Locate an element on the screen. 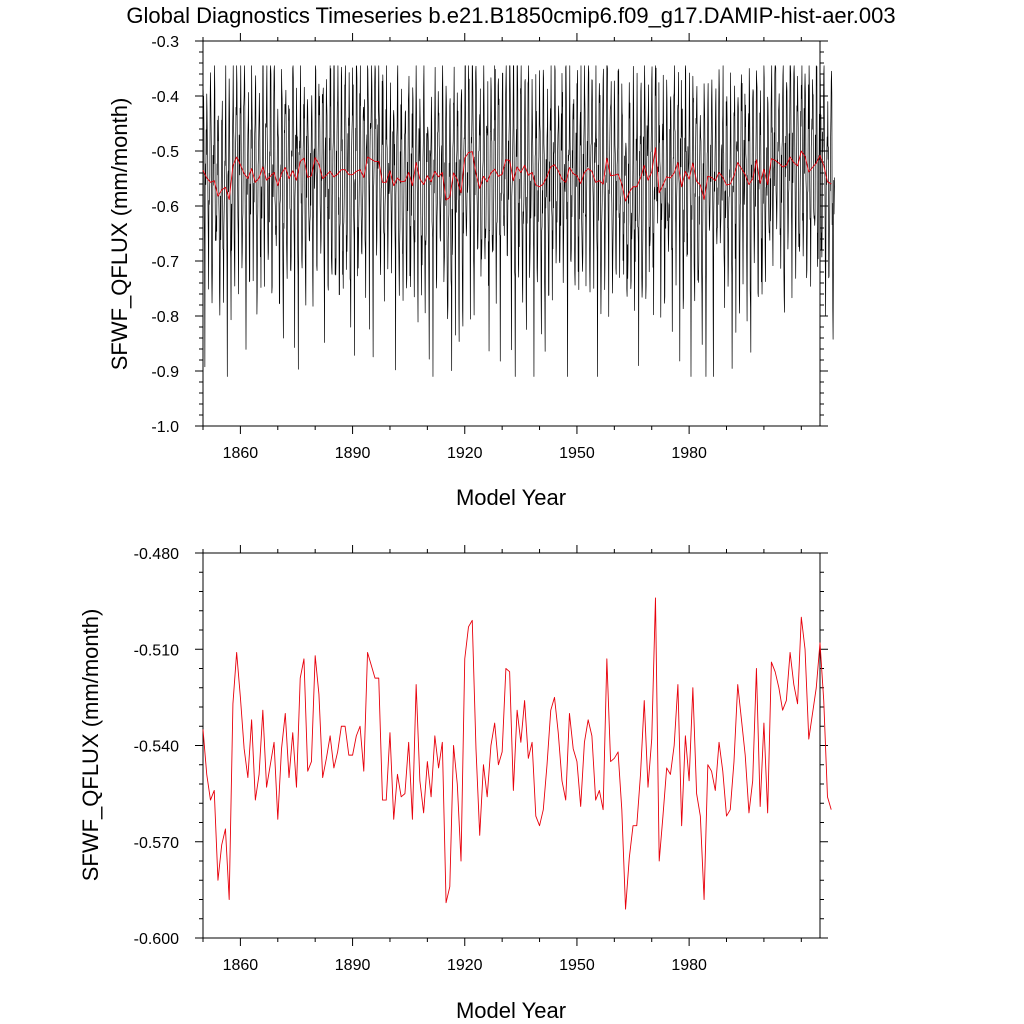  y-tick-label: -0.4 is located at coordinates (165, 97).